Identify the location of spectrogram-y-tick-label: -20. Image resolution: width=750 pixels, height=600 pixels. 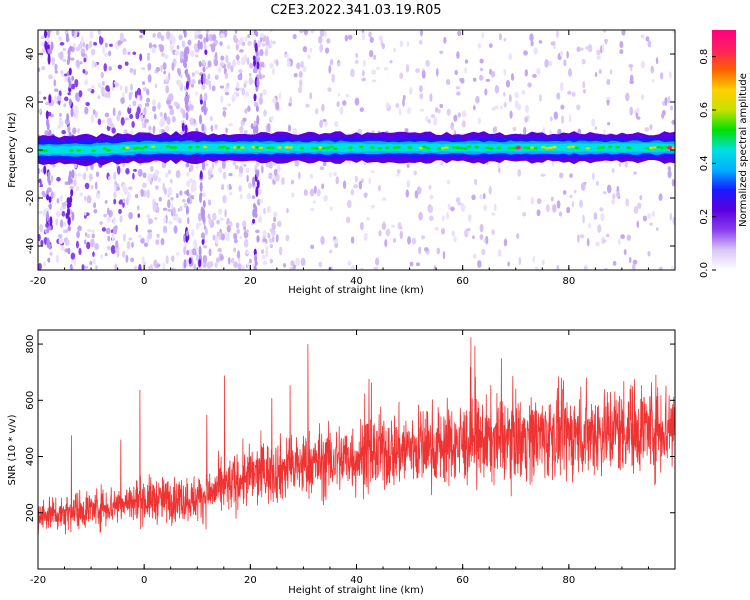
(30, 198).